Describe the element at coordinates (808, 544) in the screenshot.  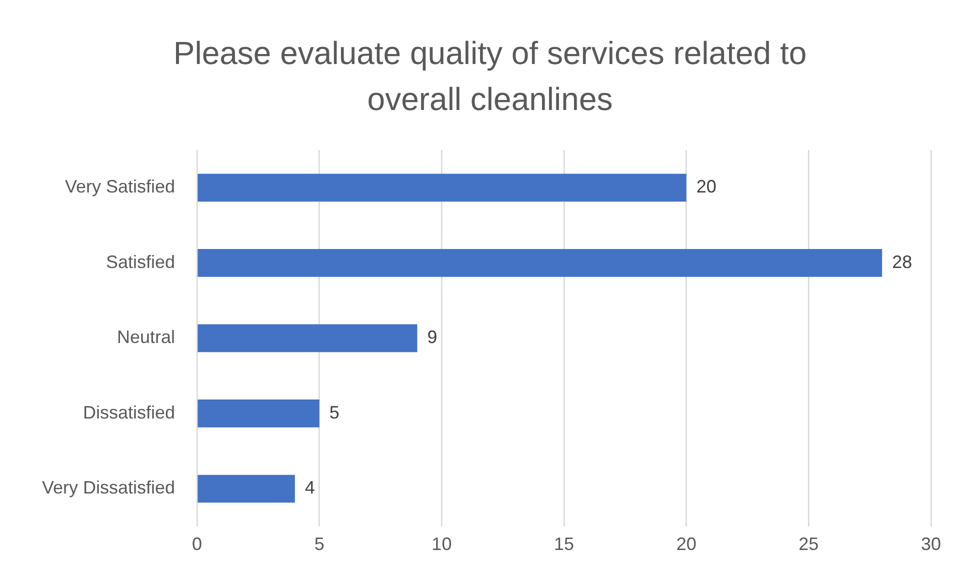
I see `x-tick-label: 25` at that location.